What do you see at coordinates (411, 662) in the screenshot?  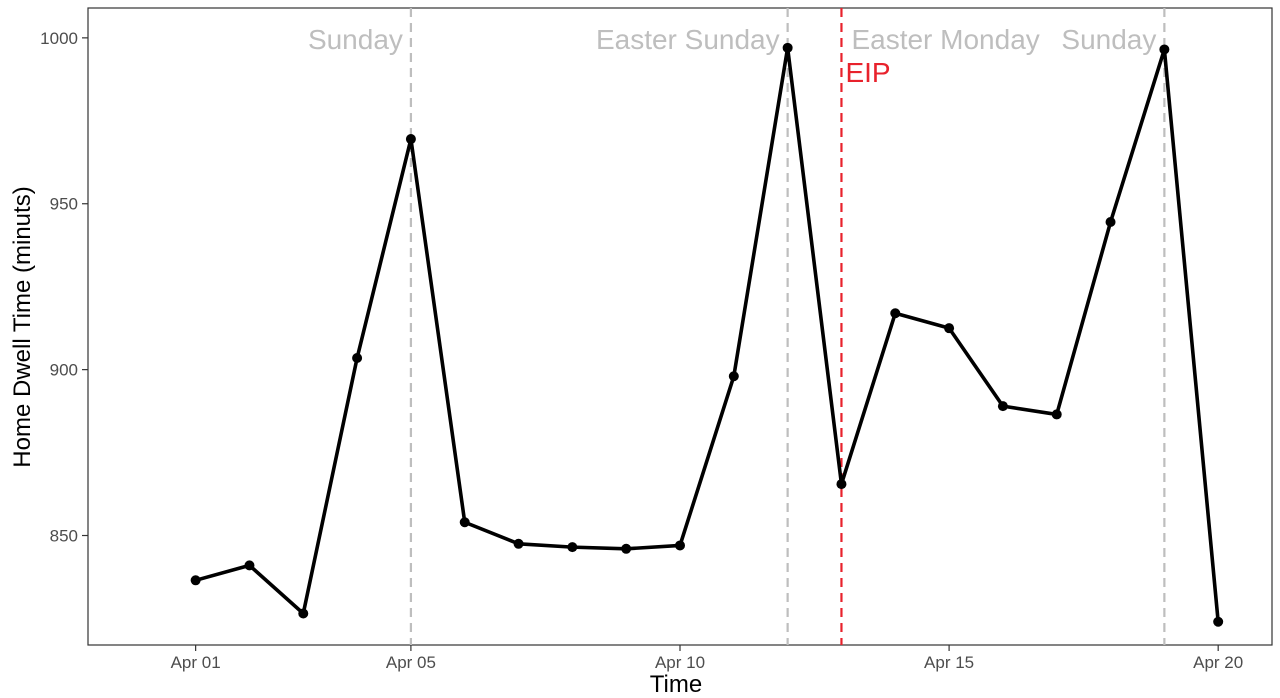 I see `x-tick-label: Apr 05` at bounding box center [411, 662].